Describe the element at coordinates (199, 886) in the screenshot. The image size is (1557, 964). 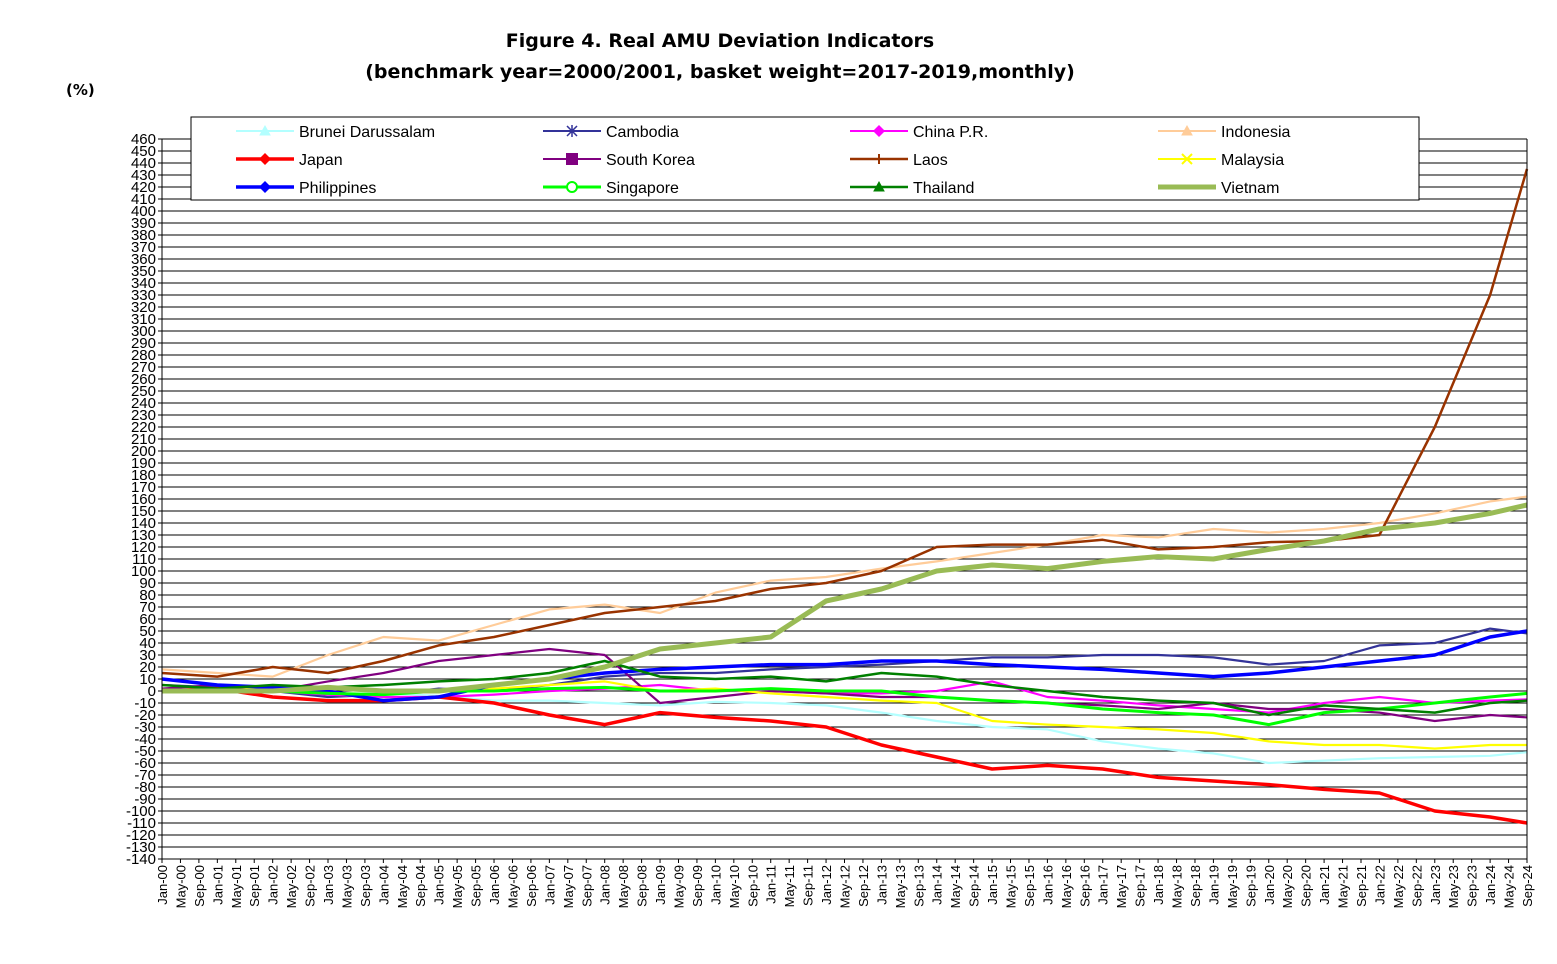
I see `x-tick-label: Sep-00` at that location.